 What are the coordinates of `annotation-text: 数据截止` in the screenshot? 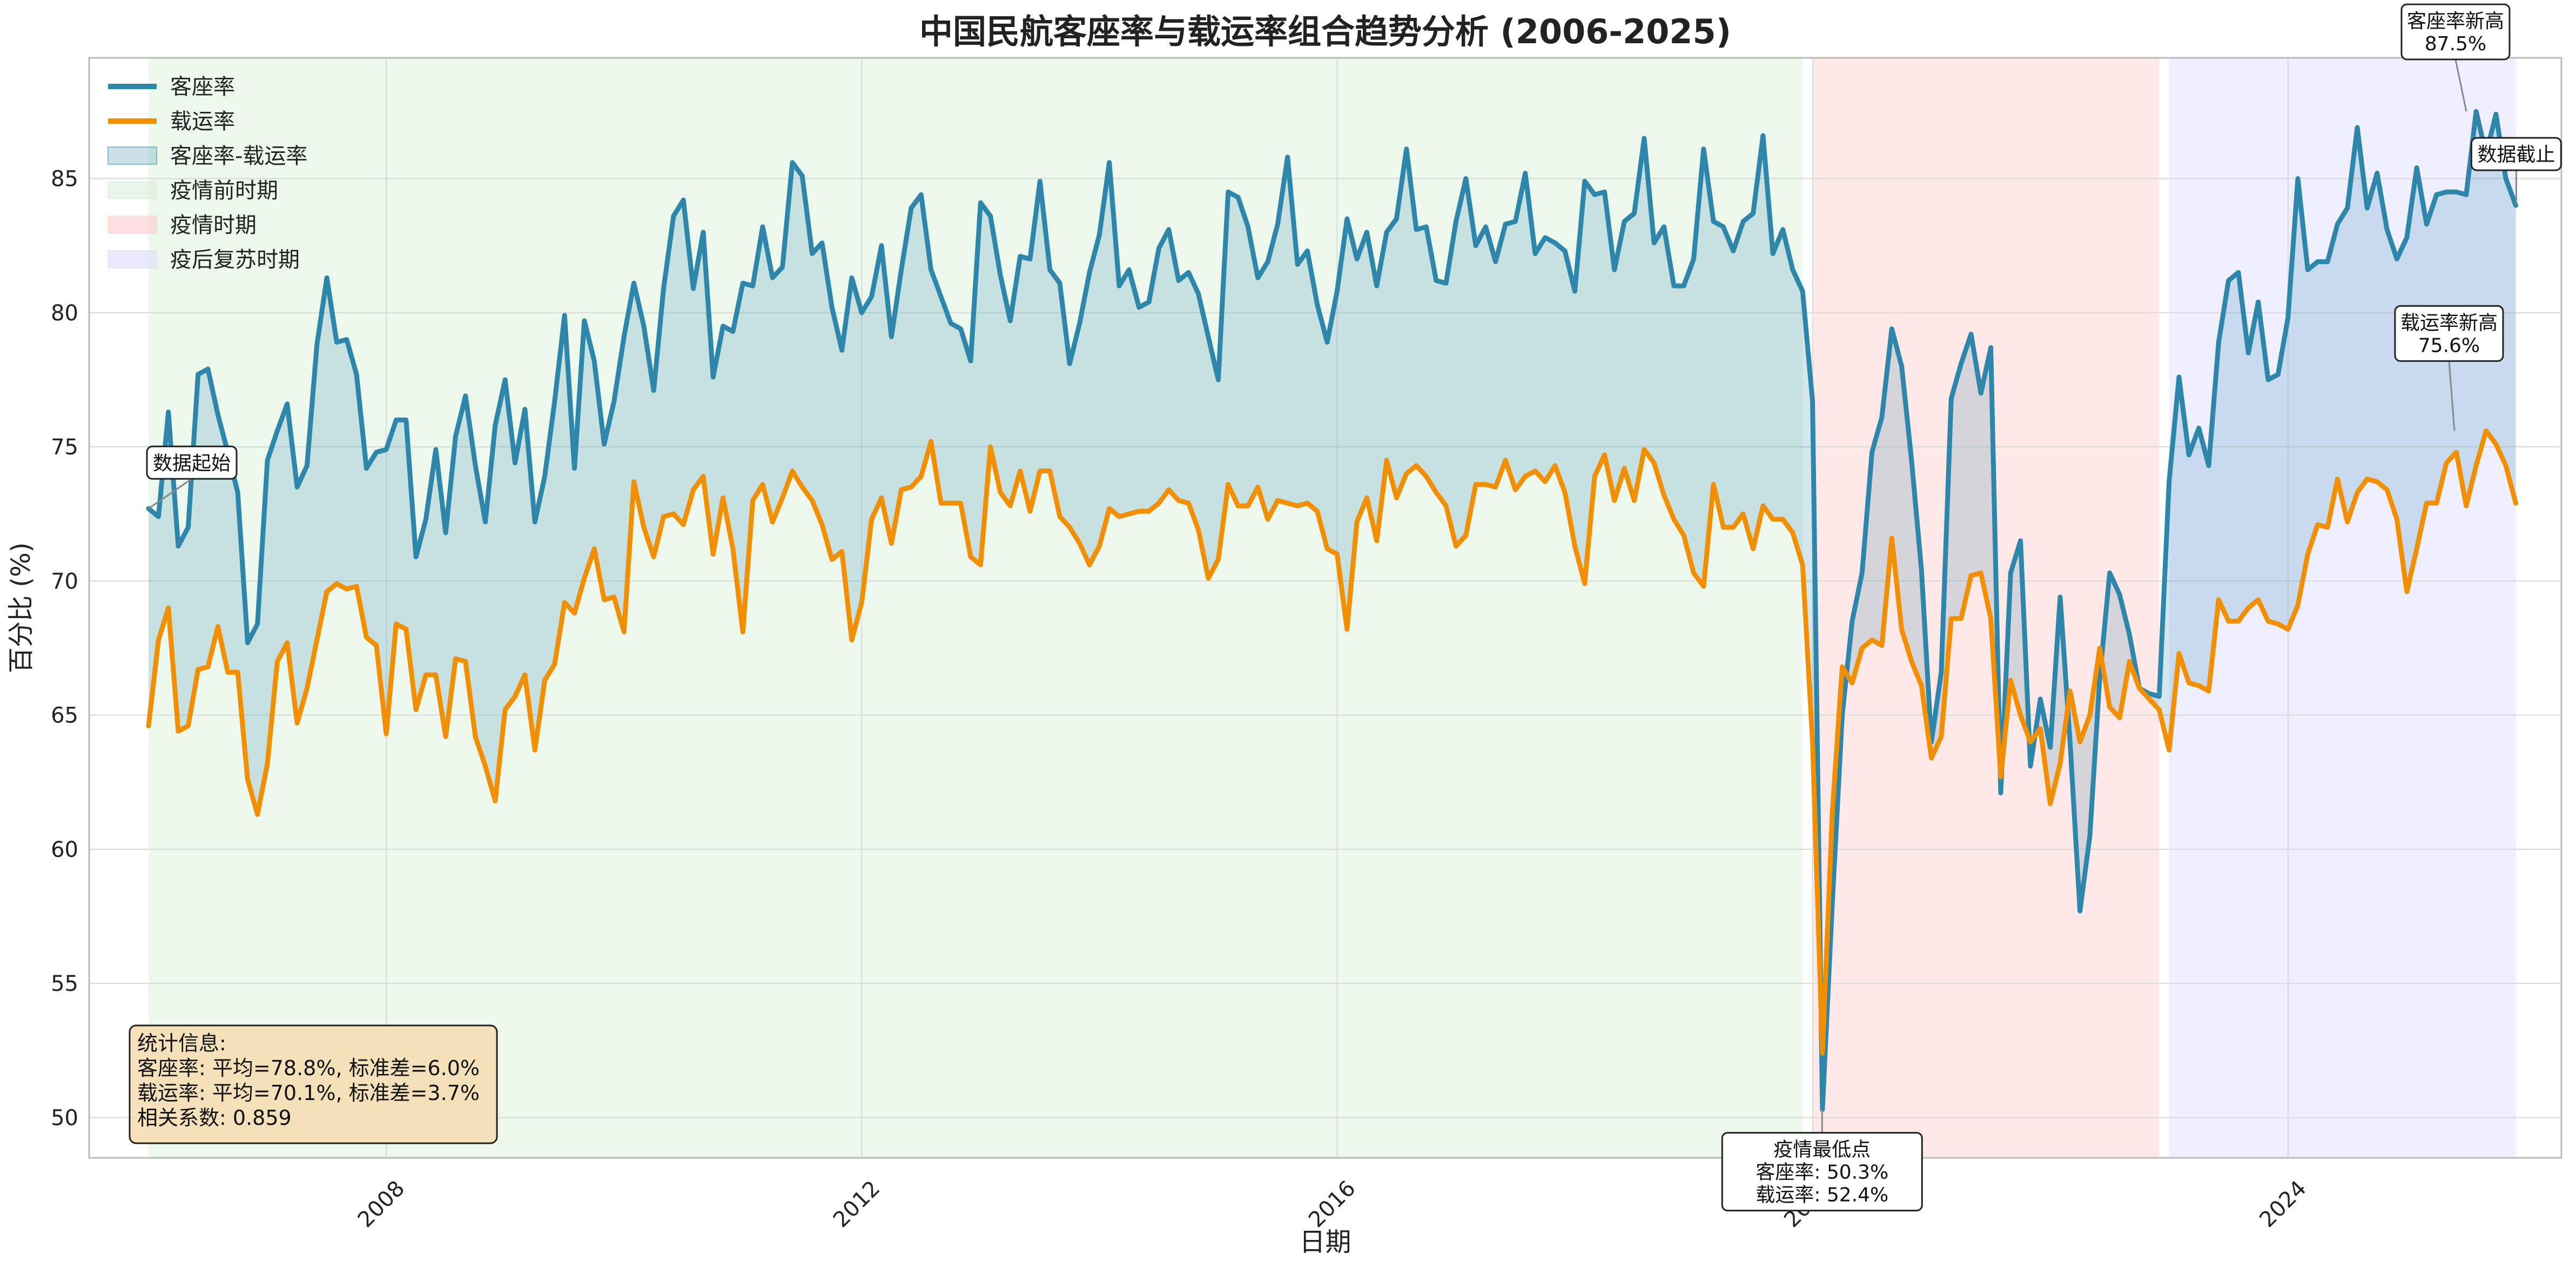 It's located at (2516, 155).